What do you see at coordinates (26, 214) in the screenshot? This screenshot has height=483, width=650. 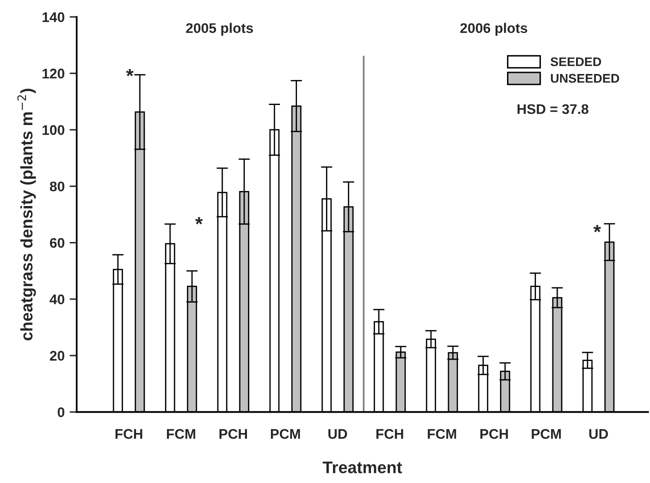 I see `y-axis-title: cheatgrass density (plants m$^{−2}$)` at bounding box center [26, 214].